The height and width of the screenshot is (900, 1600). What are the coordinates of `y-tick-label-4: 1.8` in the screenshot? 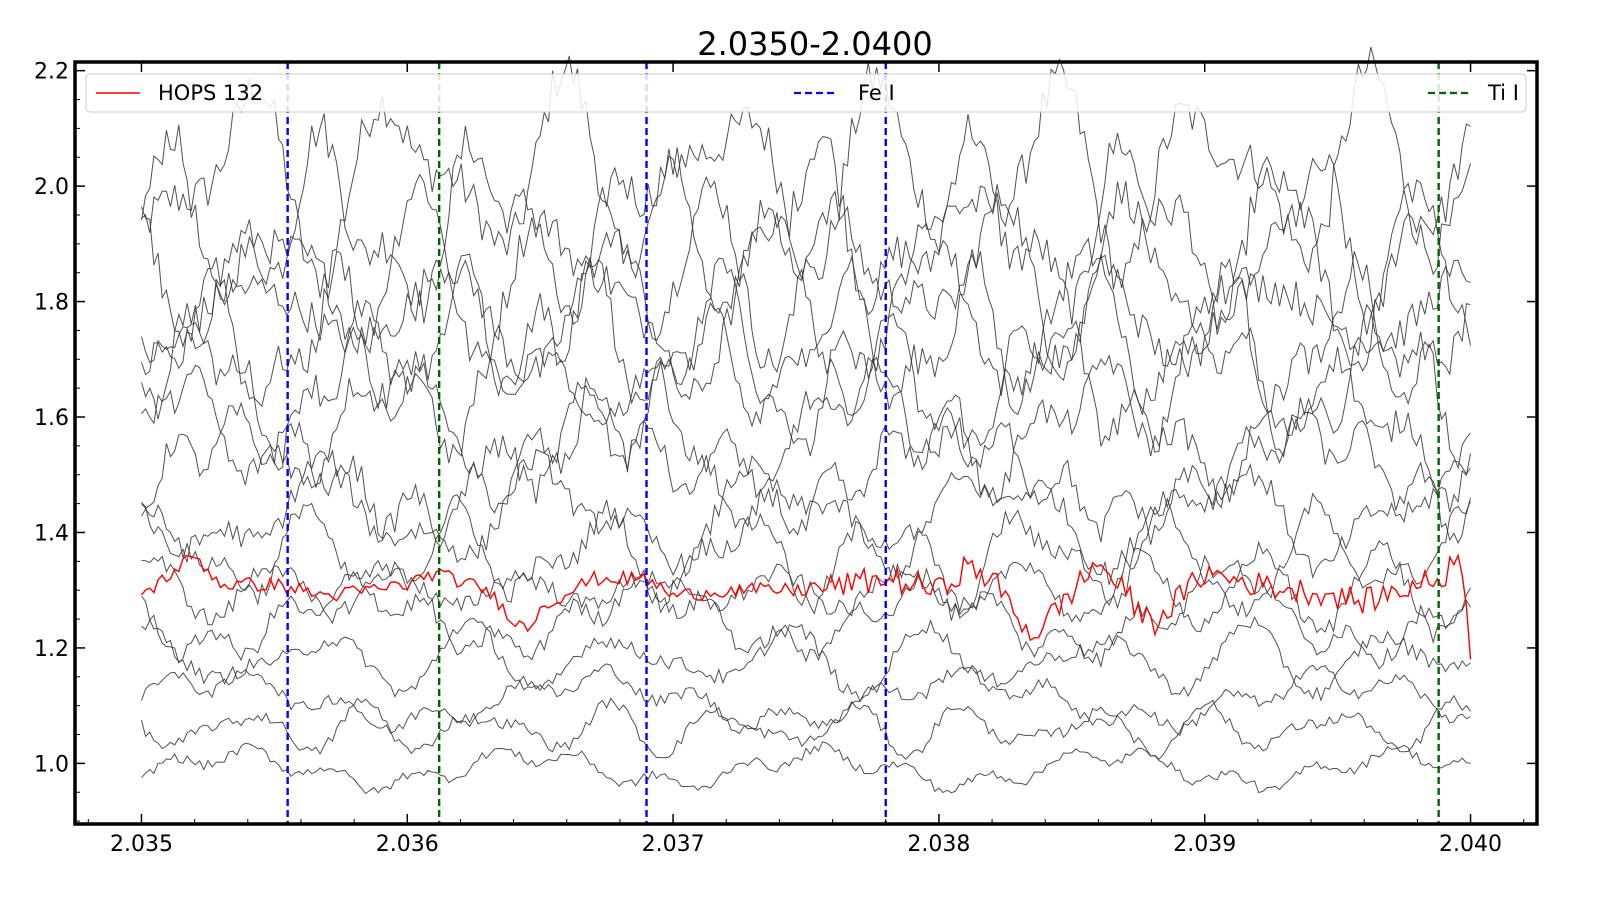 It's located at (51, 303).